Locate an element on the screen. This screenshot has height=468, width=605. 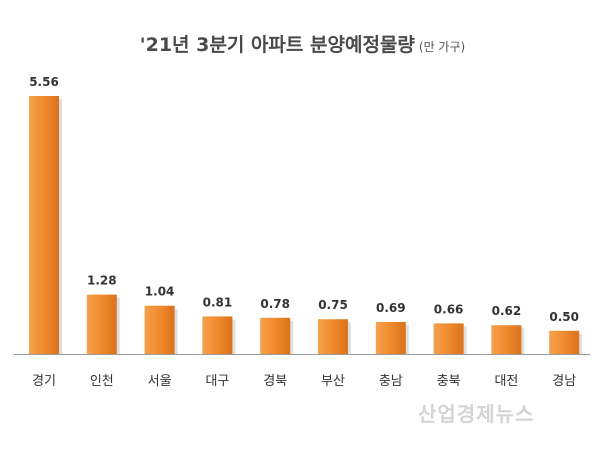
value-label: 0.50 is located at coordinates (564, 317).